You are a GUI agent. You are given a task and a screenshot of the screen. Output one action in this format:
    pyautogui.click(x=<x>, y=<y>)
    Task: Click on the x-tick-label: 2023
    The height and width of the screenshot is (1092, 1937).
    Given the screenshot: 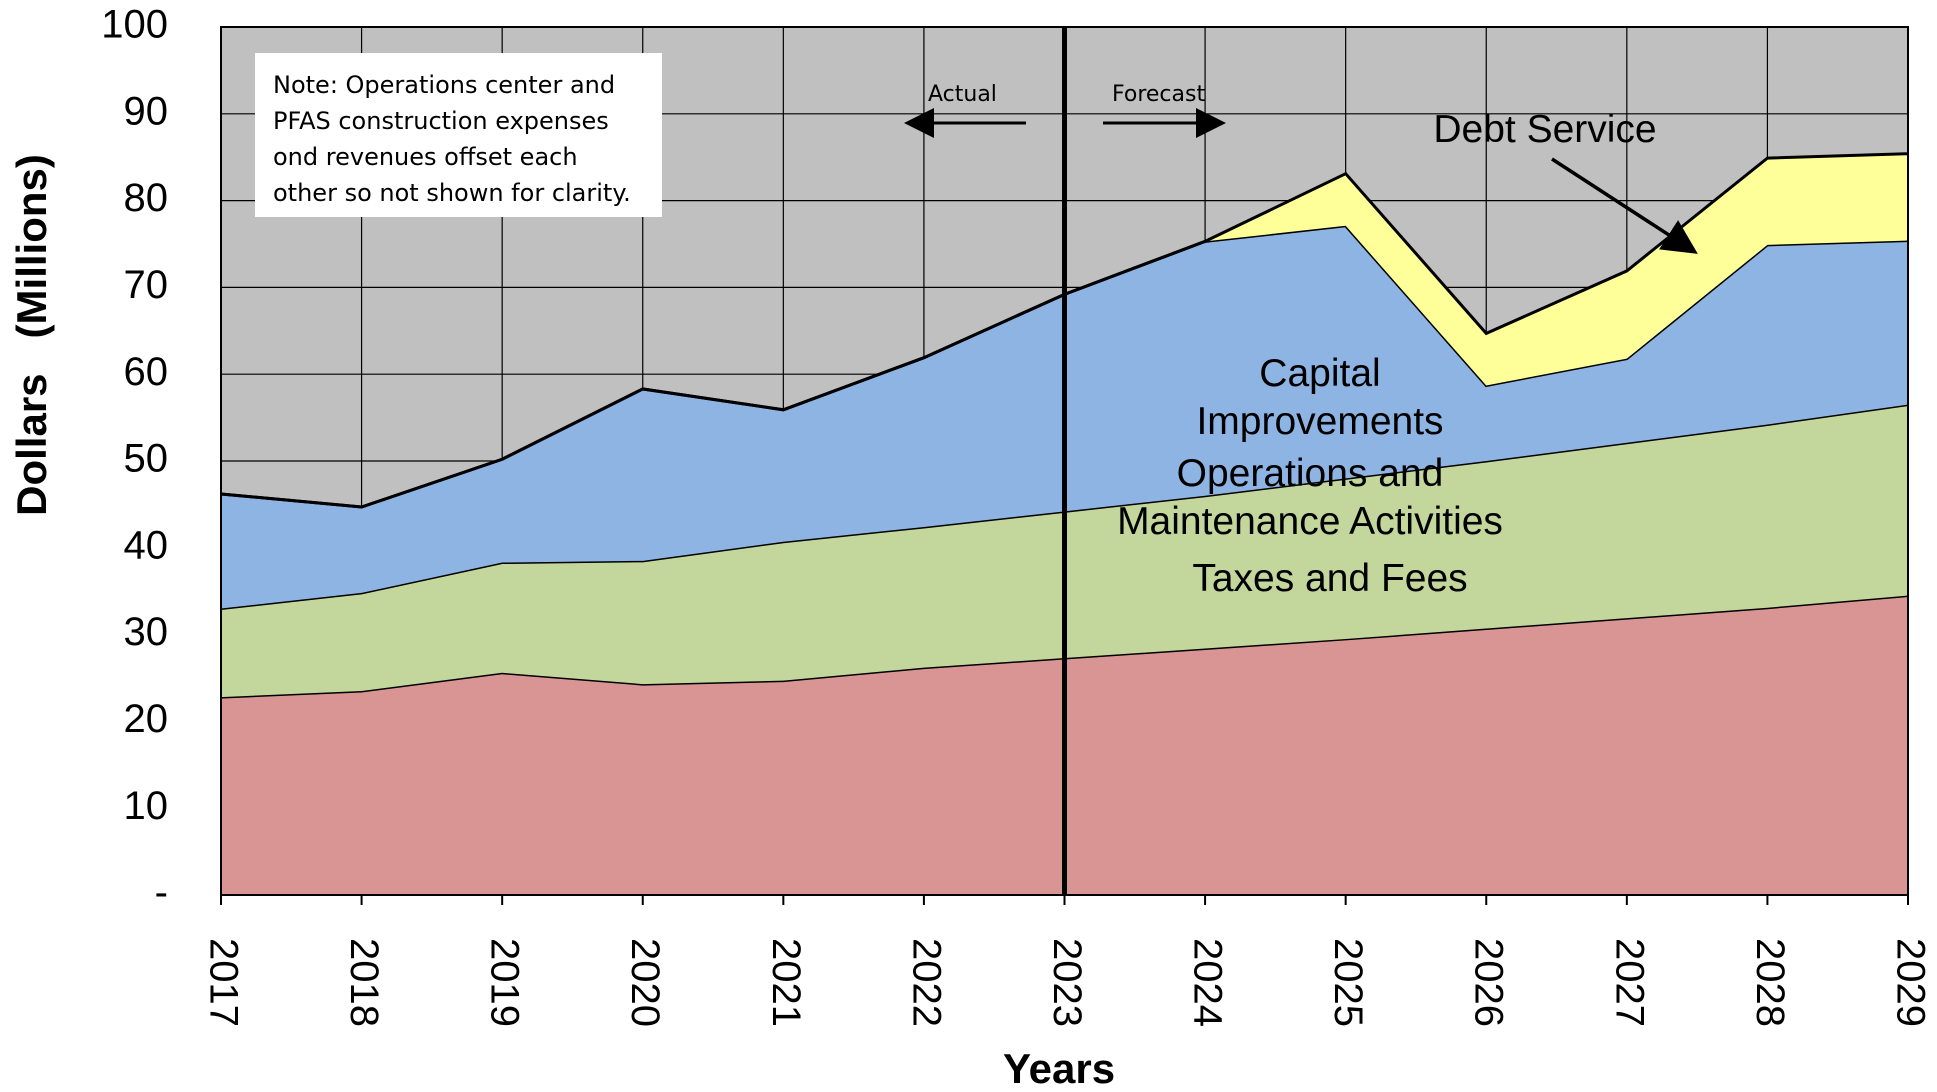 What is the action you would take?
    pyautogui.click(x=1067, y=982)
    